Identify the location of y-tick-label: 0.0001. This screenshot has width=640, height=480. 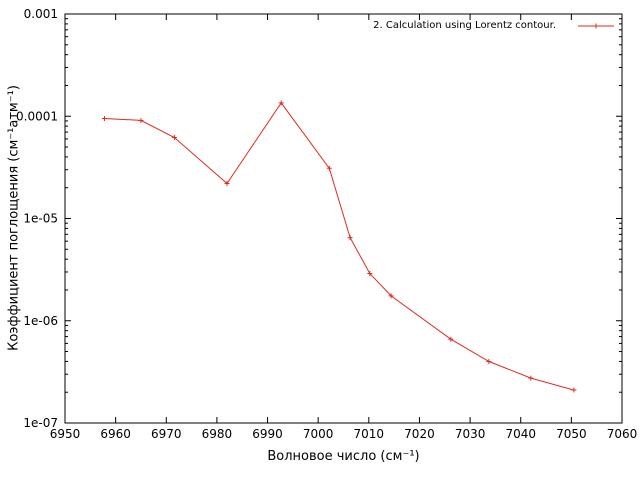
(37, 116).